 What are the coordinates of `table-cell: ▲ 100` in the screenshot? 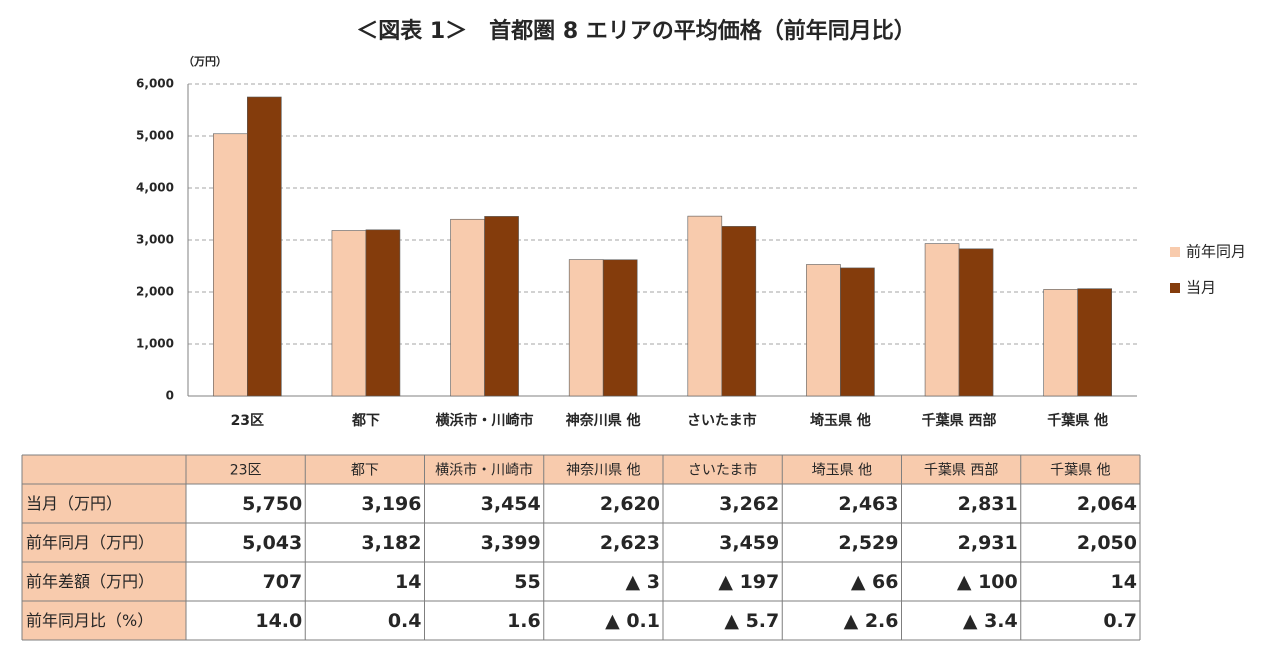 It's located at (987, 582).